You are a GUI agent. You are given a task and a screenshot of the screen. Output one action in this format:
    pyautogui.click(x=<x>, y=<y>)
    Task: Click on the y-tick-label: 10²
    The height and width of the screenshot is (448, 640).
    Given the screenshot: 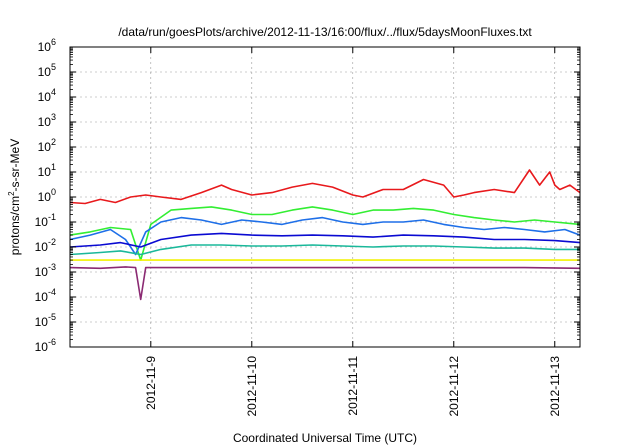 What is the action you would take?
    pyautogui.click(x=47, y=145)
    